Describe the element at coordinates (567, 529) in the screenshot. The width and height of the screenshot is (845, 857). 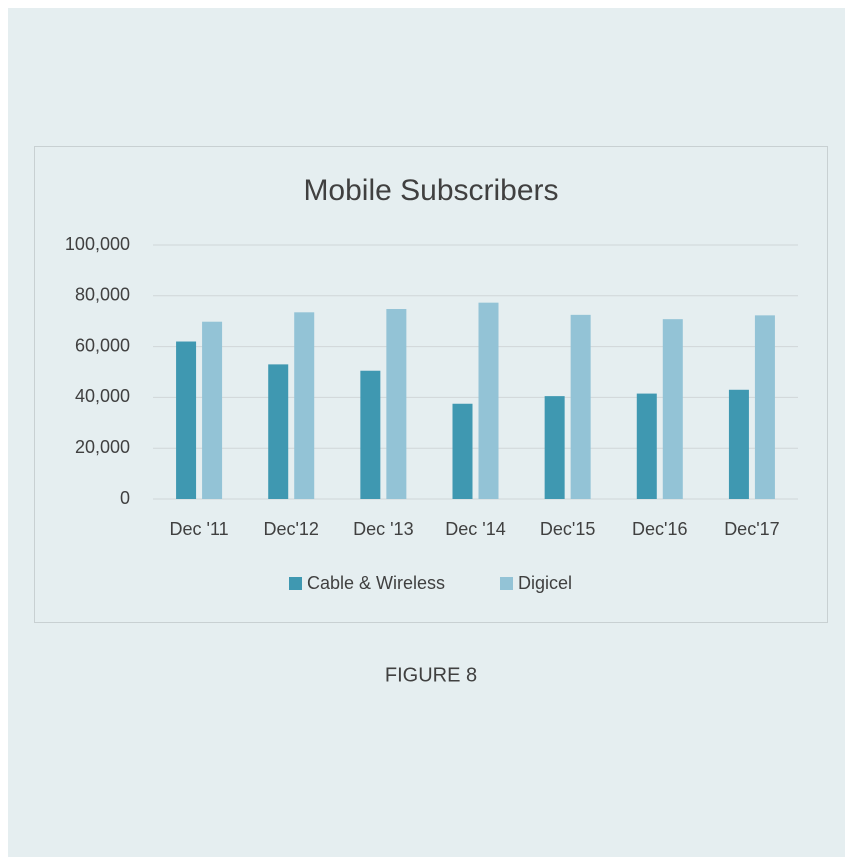
I see `x-tick-label: Dec'15` at that location.